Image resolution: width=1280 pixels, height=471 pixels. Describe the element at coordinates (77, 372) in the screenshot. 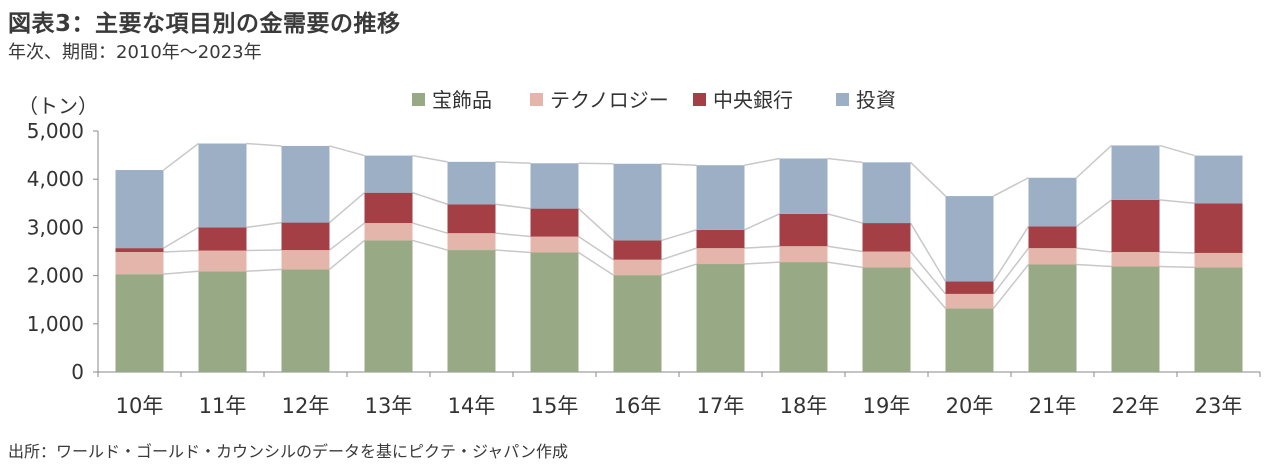

I see `y-tick-label: 0` at that location.